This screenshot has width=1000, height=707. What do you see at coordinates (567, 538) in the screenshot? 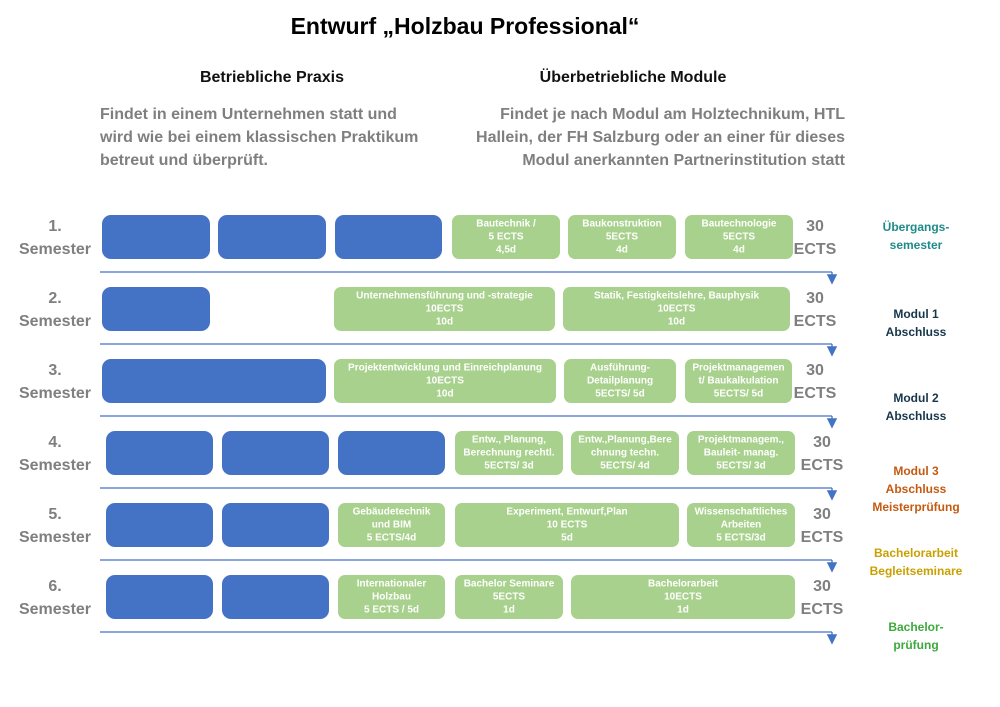
I see `module-text: 5d` at bounding box center [567, 538].